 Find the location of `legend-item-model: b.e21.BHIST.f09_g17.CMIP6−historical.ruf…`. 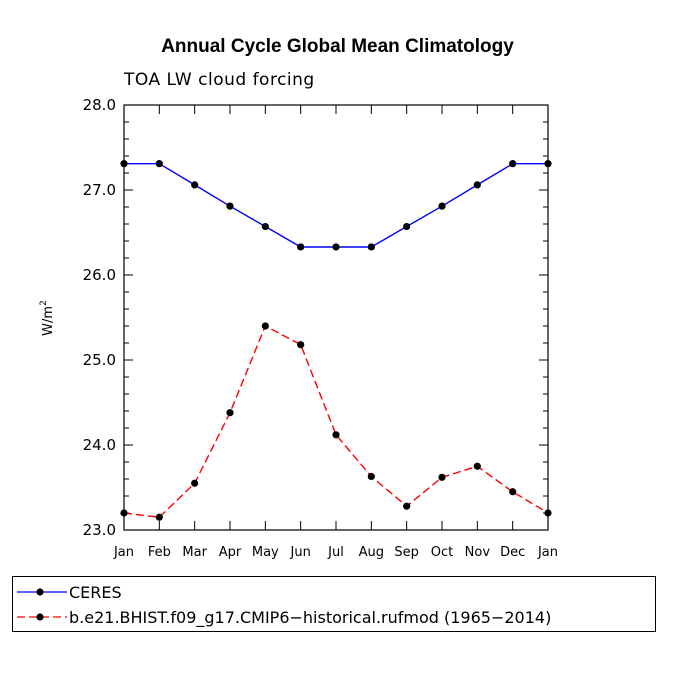

legend-item-model: b.e21.BHIST.f09_g17.CMIP6−historical.ruf… is located at coordinates (282, 617).